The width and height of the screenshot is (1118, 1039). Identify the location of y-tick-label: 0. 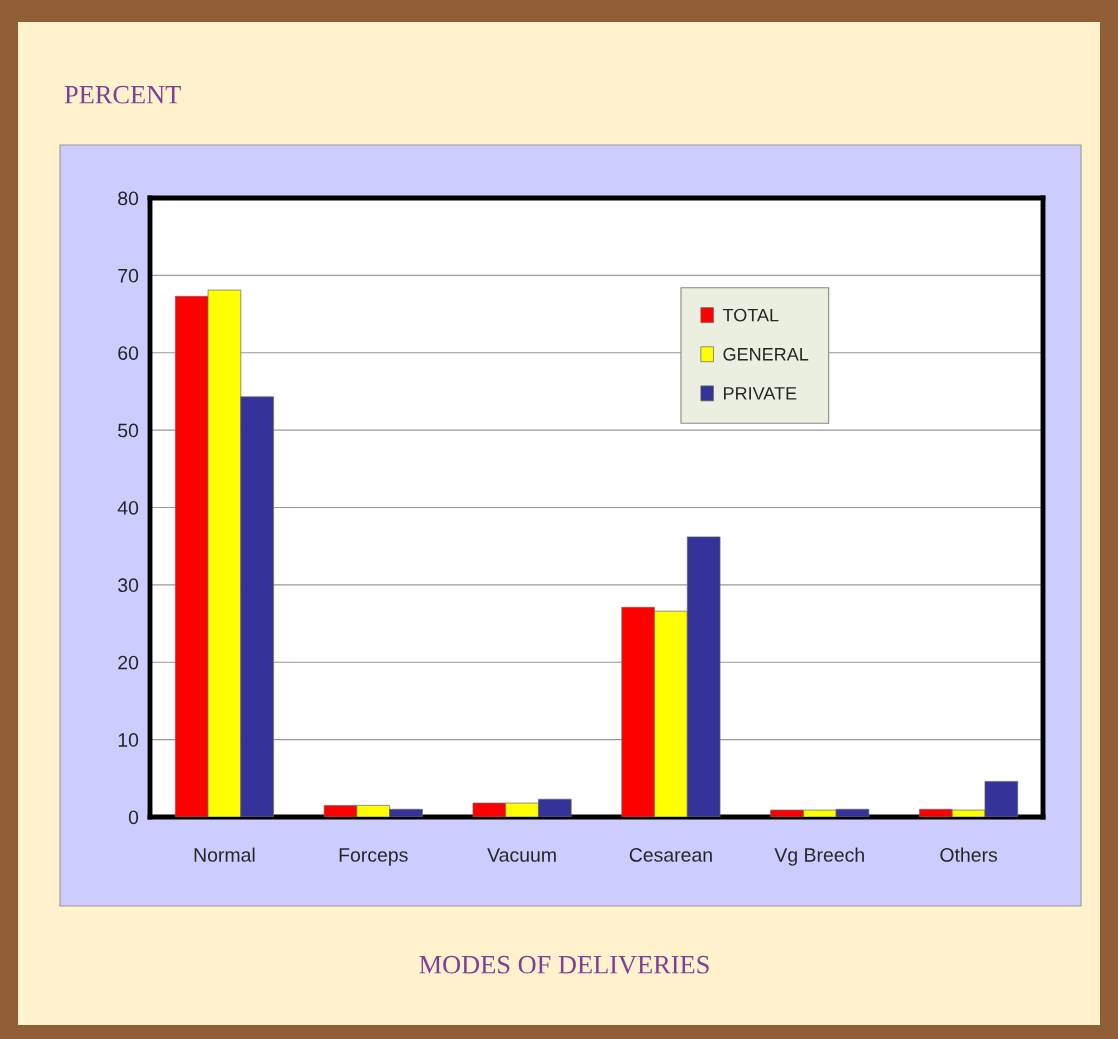
(133, 817).